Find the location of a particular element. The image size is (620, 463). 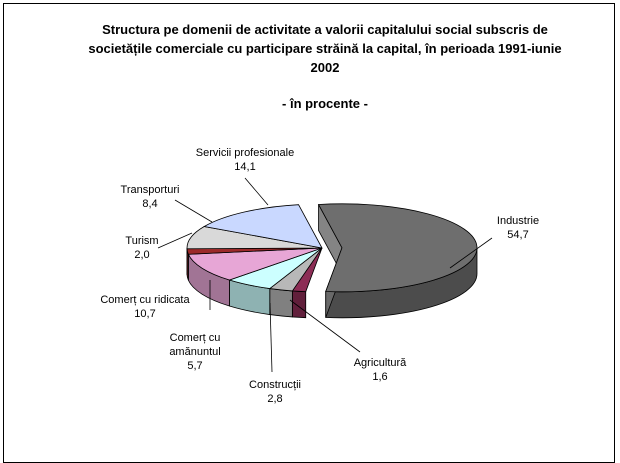

leader-line is located at coordinates (256, 191).